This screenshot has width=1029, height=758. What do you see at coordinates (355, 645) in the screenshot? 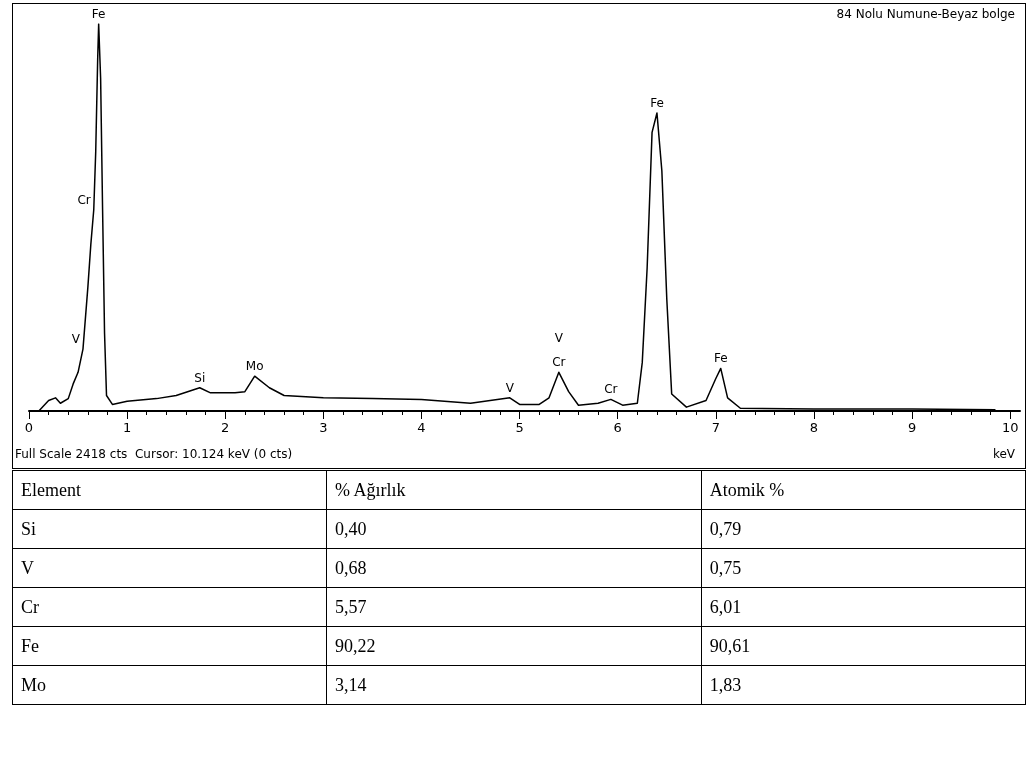
I see `text: 90,22` at bounding box center [355, 645].